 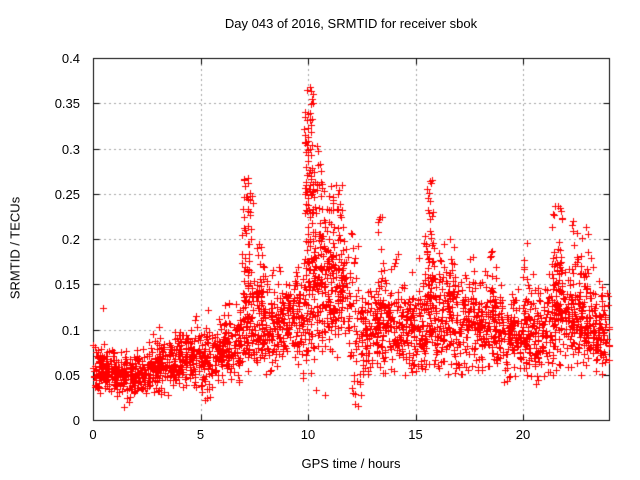 What do you see at coordinates (93, 434) in the screenshot?
I see `x-tick-label: 0` at bounding box center [93, 434].